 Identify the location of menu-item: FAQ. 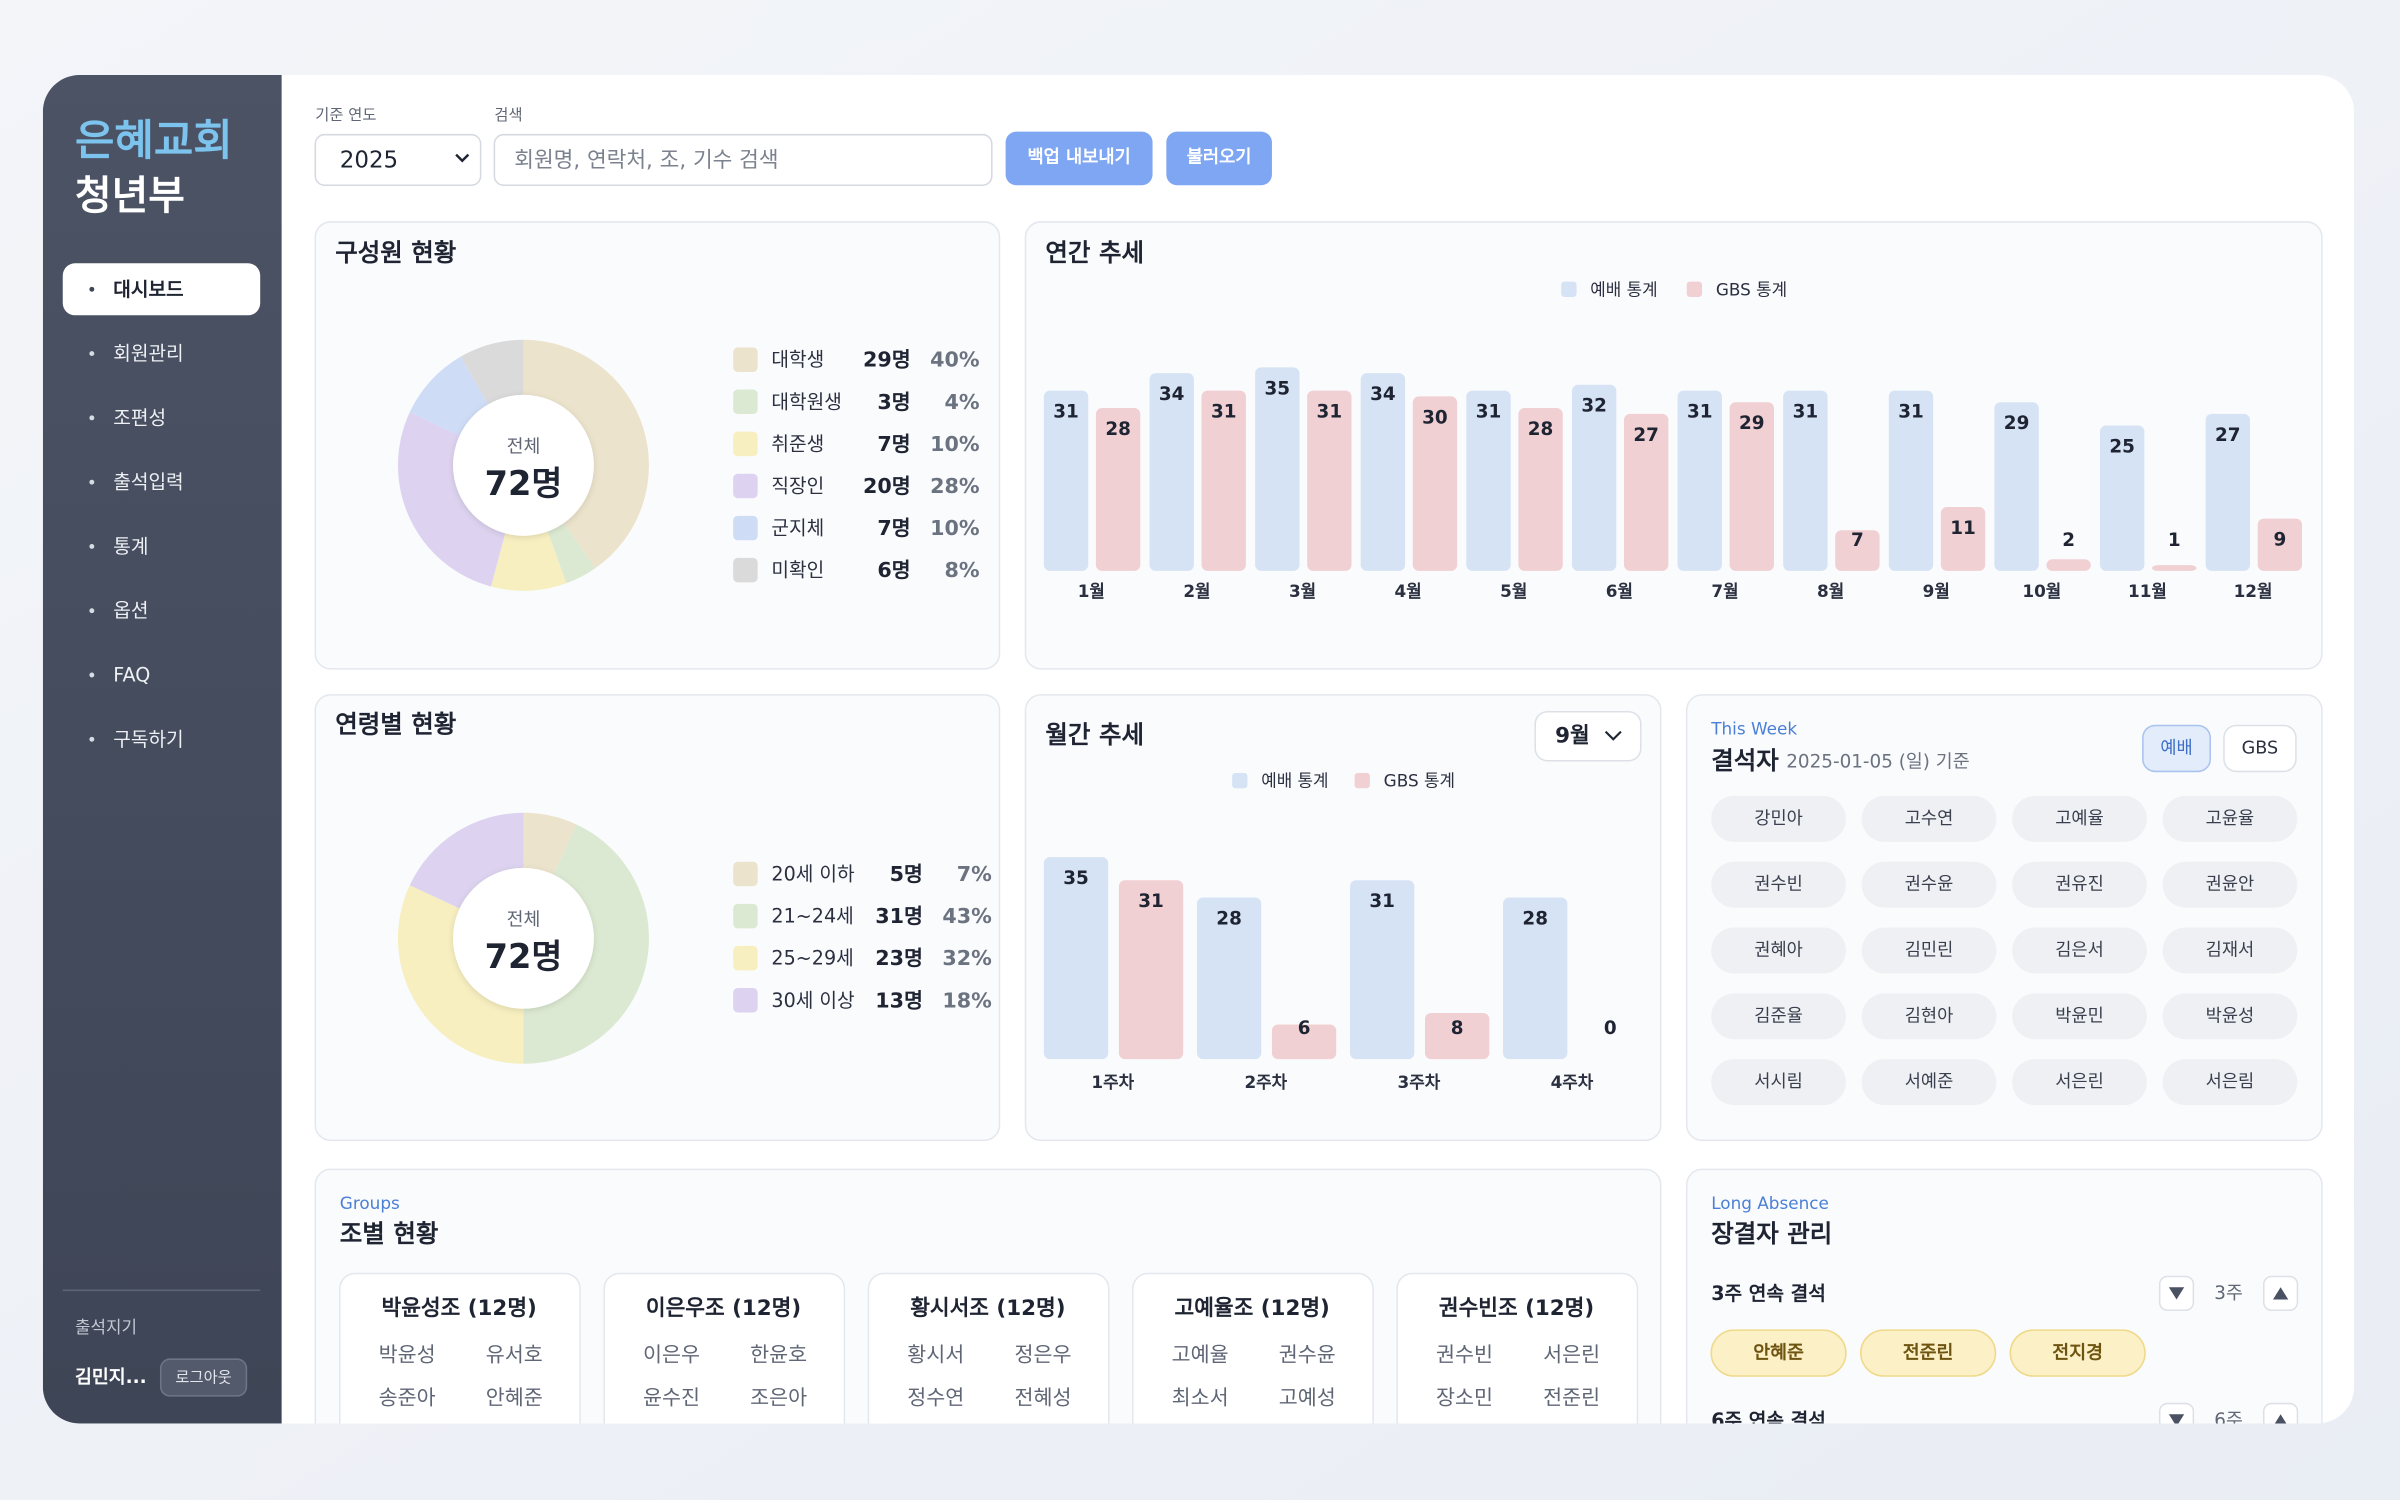
(119, 675).